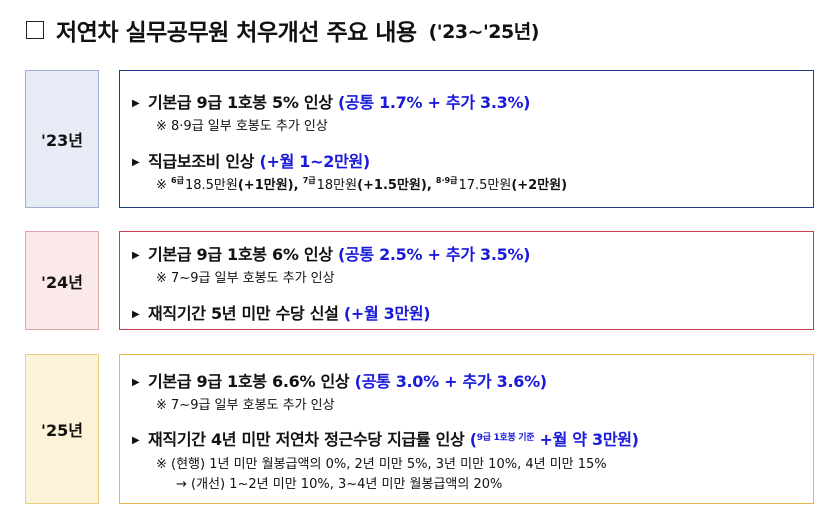 This screenshot has height=510, width=824. I want to click on item-text: 기본급 9급 1호봉 5% 인상, so click(240, 102).